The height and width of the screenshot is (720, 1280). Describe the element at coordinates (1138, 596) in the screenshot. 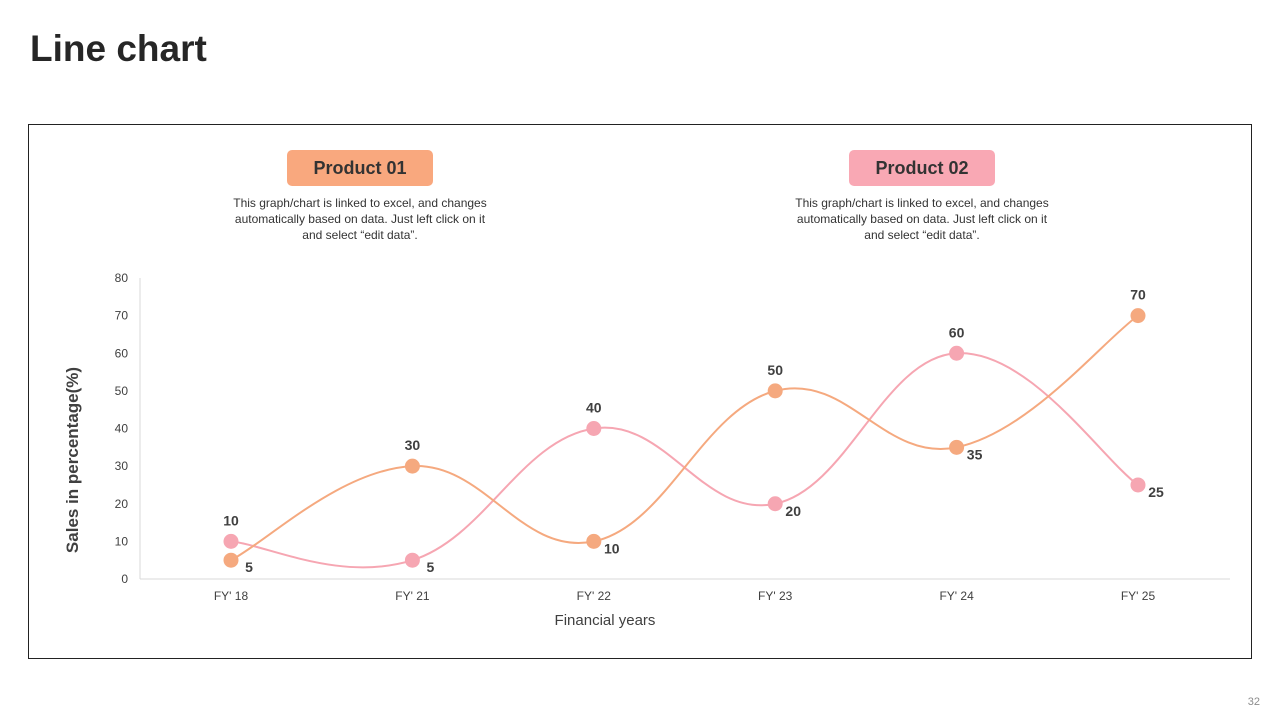

I see `x-tick-label: FY' 25` at that location.